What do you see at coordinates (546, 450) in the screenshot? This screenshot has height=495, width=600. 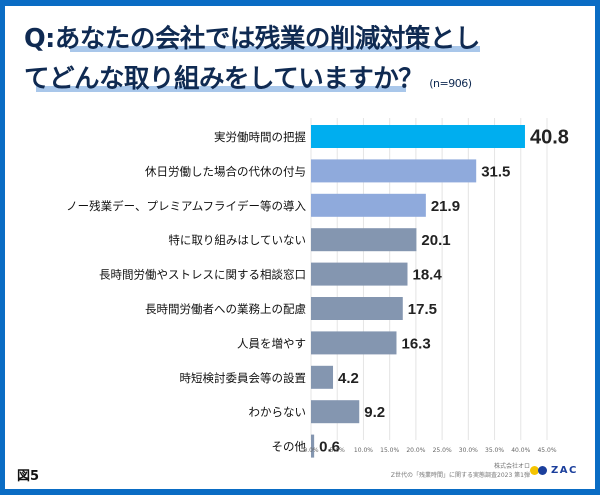 I see `x-tick-label: 45.0%` at bounding box center [546, 450].